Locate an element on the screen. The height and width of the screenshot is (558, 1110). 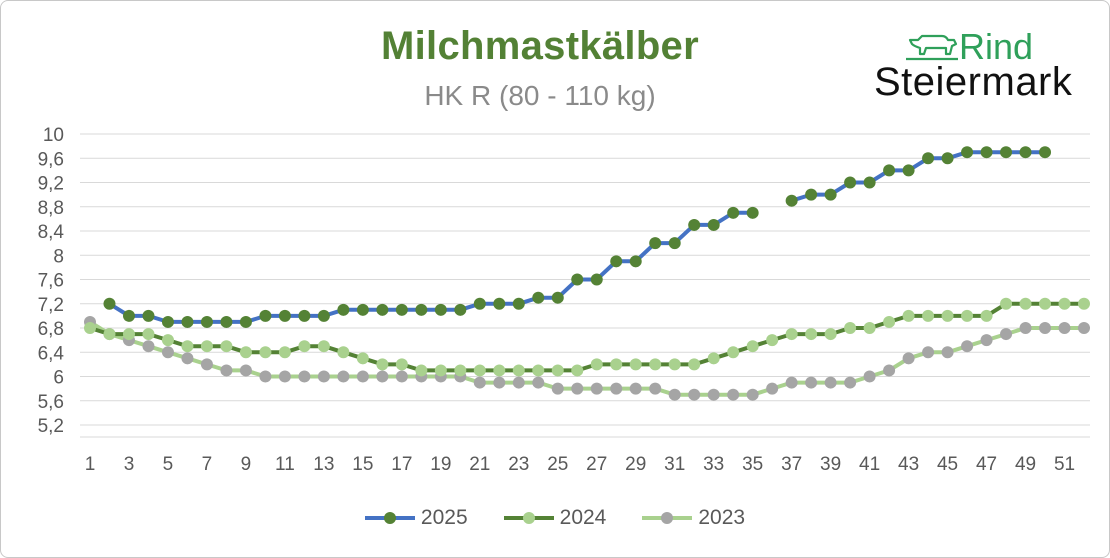
y-axis-ticks: 5,2 5,6 6 6,4 6,8 7,2 7,6 8 8,4 8,8 9,2 9,6 10 is located at coordinates (51, 281).